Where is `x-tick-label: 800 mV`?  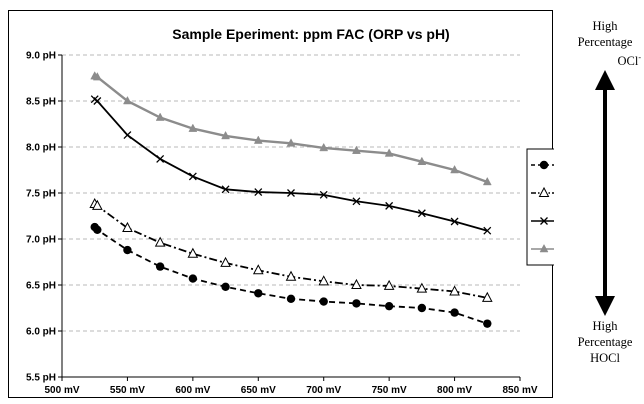 x-tick-label: 800 mV is located at coordinates (454, 390).